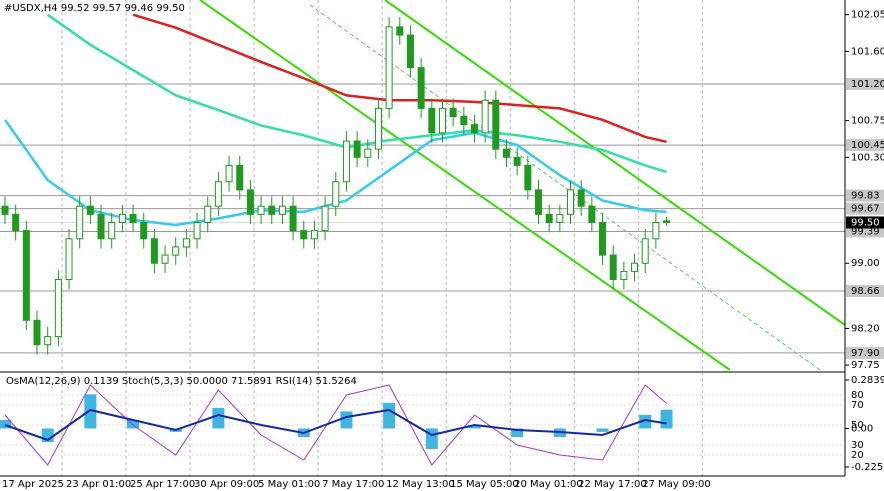  I want to click on pct-tick-label: 50, so click(857, 425).